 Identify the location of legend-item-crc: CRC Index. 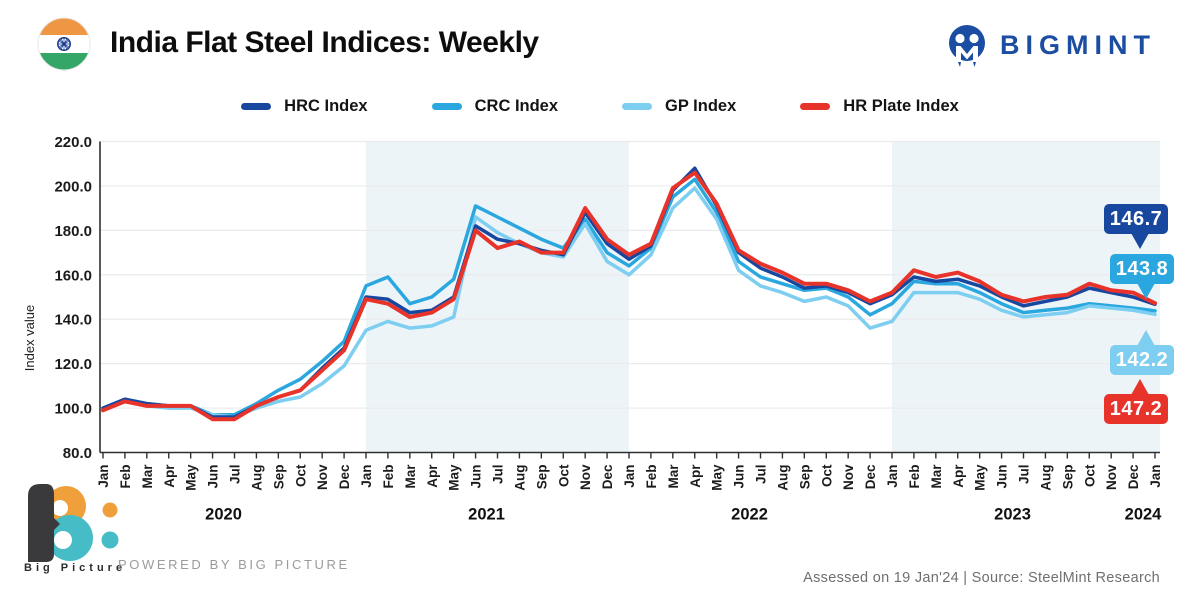
(495, 106).